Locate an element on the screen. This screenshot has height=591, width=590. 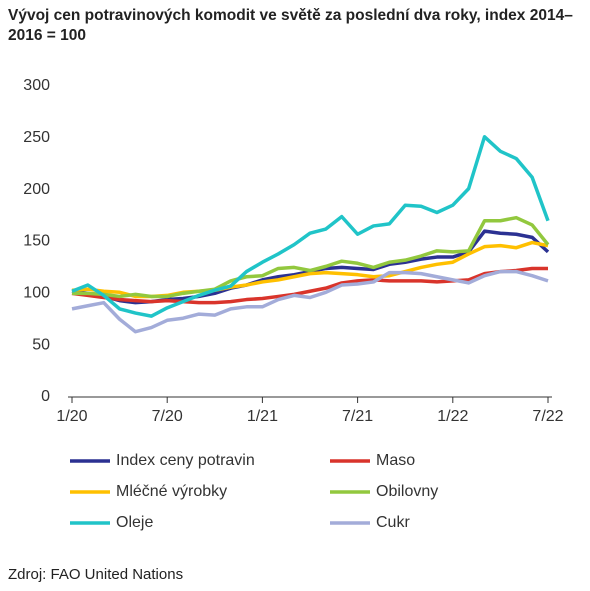
y-tick-label: 250 is located at coordinates (36, 137).